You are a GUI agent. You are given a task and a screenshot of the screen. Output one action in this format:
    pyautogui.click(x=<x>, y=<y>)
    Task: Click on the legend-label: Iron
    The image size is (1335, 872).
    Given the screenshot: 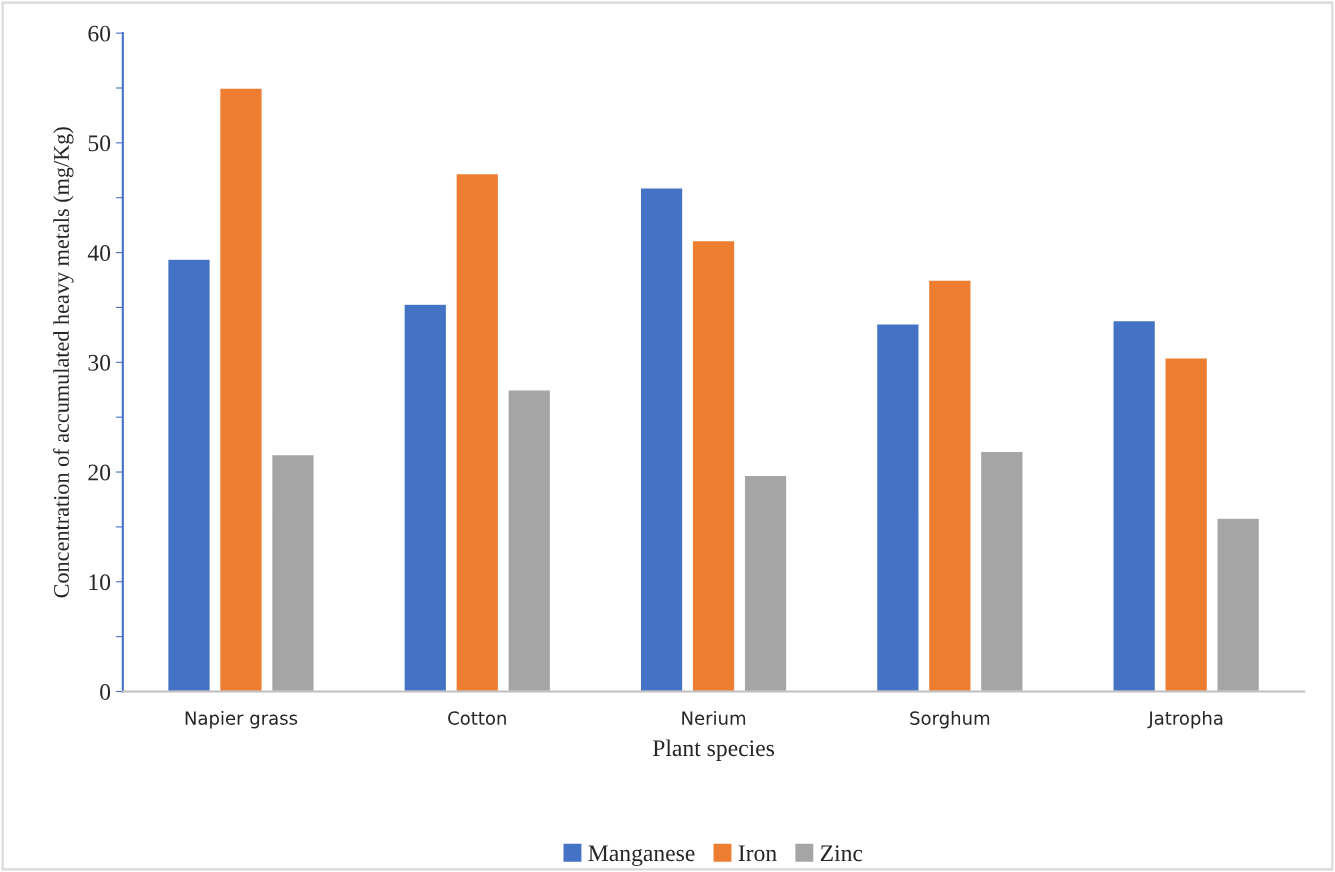 What is the action you would take?
    pyautogui.click(x=757, y=853)
    